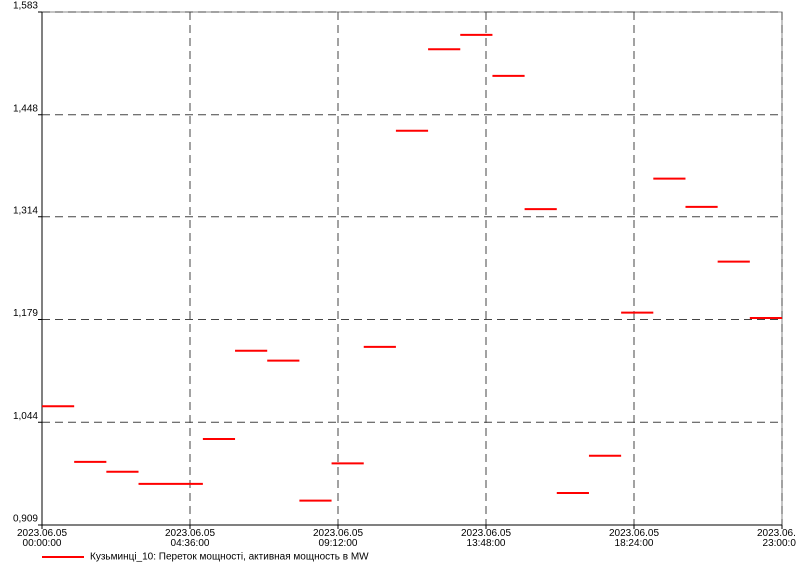  Describe the element at coordinates (25, 6) in the screenshot. I see `y-tick-label: 1,583` at that location.